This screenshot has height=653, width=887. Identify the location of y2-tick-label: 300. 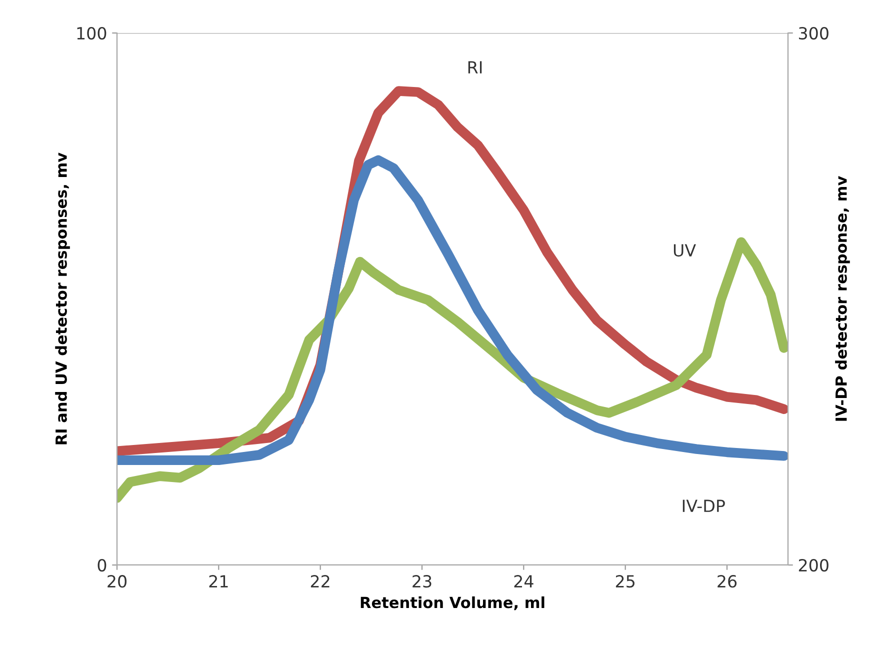
(813, 33).